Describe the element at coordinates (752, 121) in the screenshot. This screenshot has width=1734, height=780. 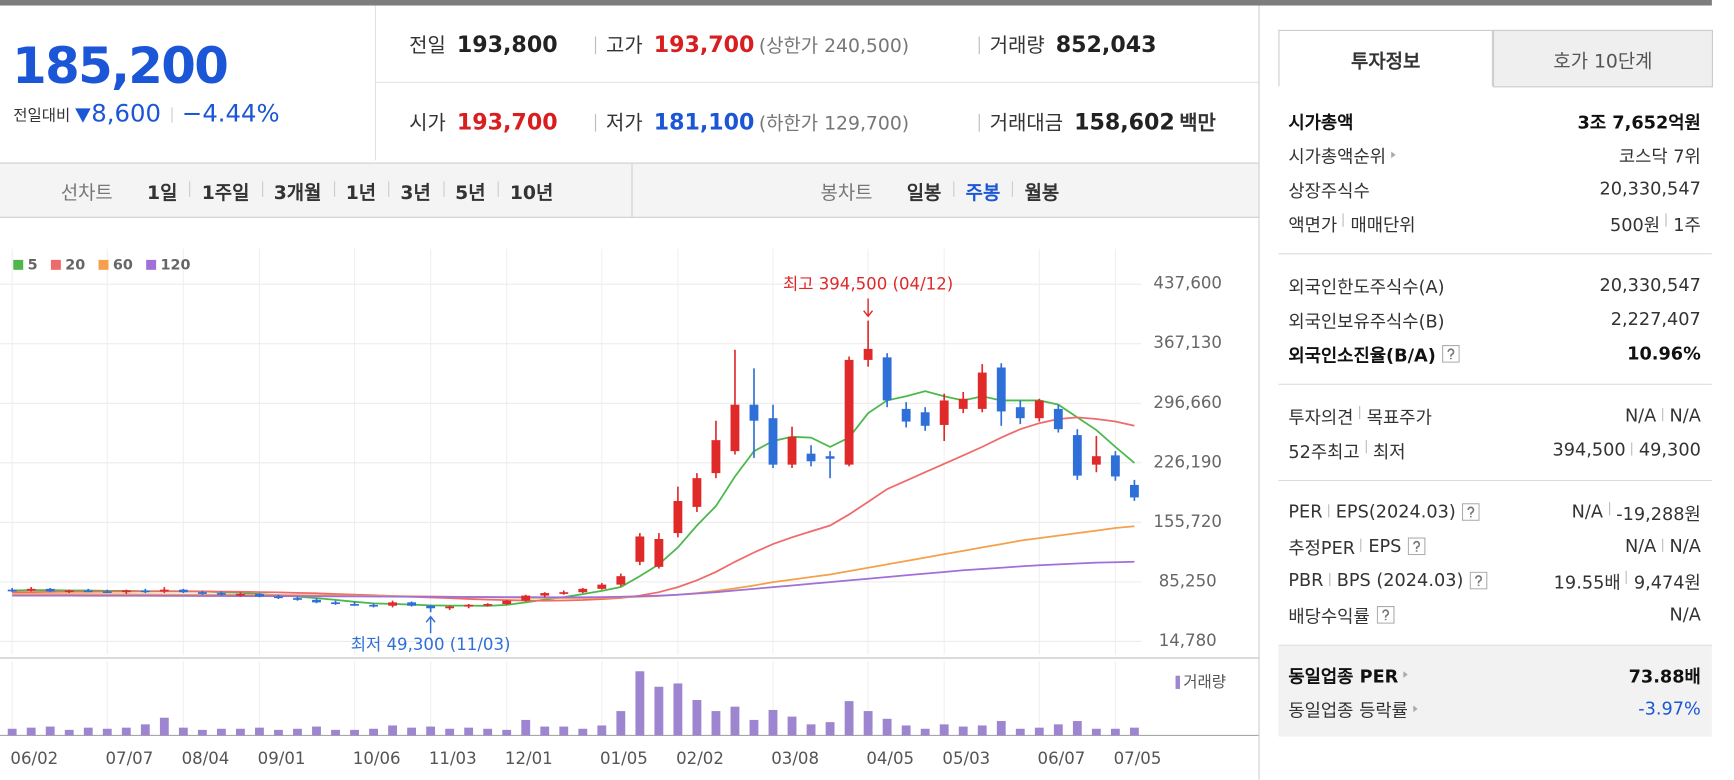
I see `summary-cell: 저가 181,100 (하한가 129,700)` at that location.